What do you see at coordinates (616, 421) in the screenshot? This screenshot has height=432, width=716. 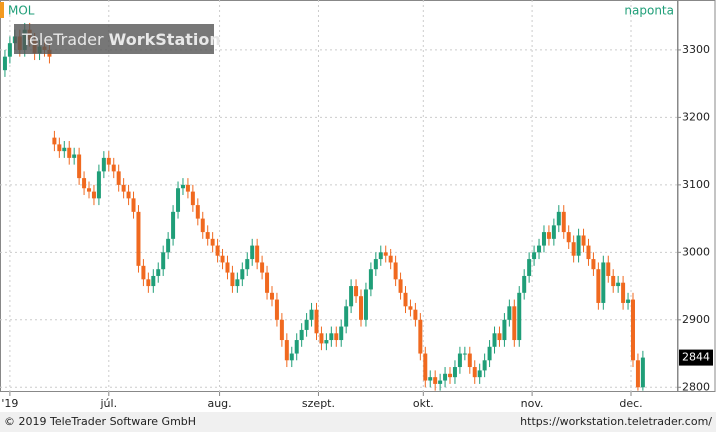 I see `url: https://workstation.teletrader.com/` at bounding box center [616, 421].